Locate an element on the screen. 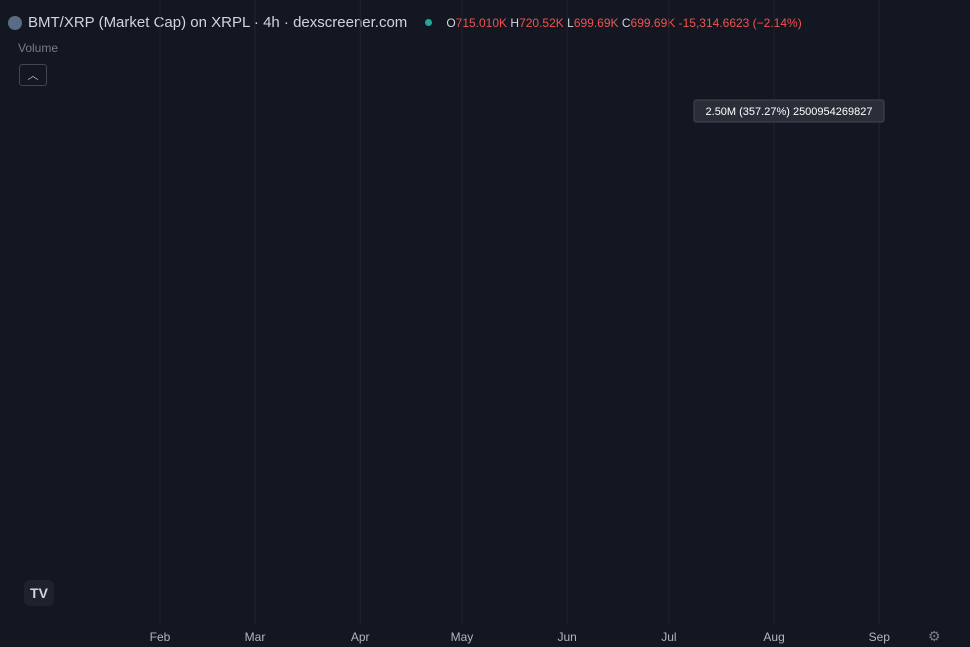 This screenshot has width=970, height=647. tradingview-logo: TV is located at coordinates (39, 593).